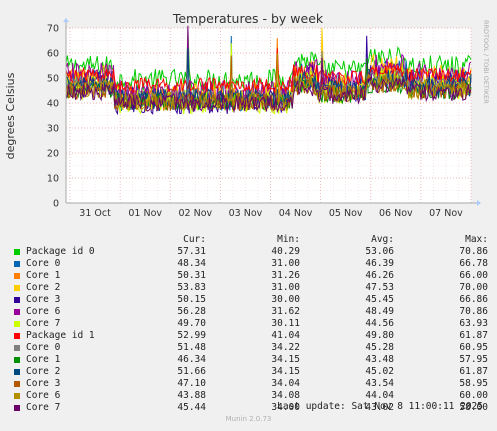 Image resolution: width=497 pixels, height=431 pixels. Describe the element at coordinates (195, 213) in the screenshot. I see `x-tick-label: 02 Nov` at that location.